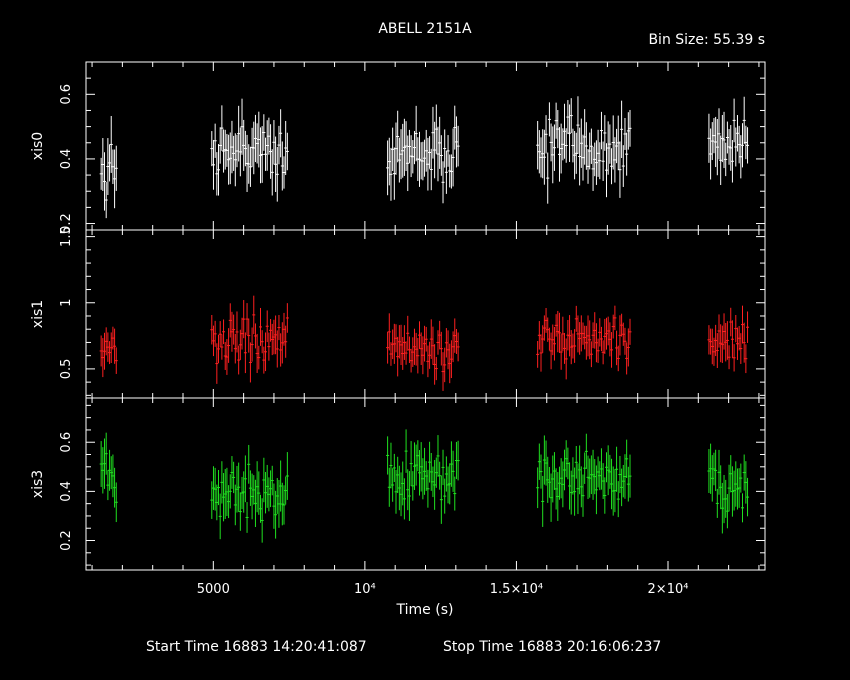 The height and width of the screenshot is (680, 850). Describe the element at coordinates (706, 40) in the screenshot. I see `bin-size-label: Bin Size: 55.39 s` at that location.